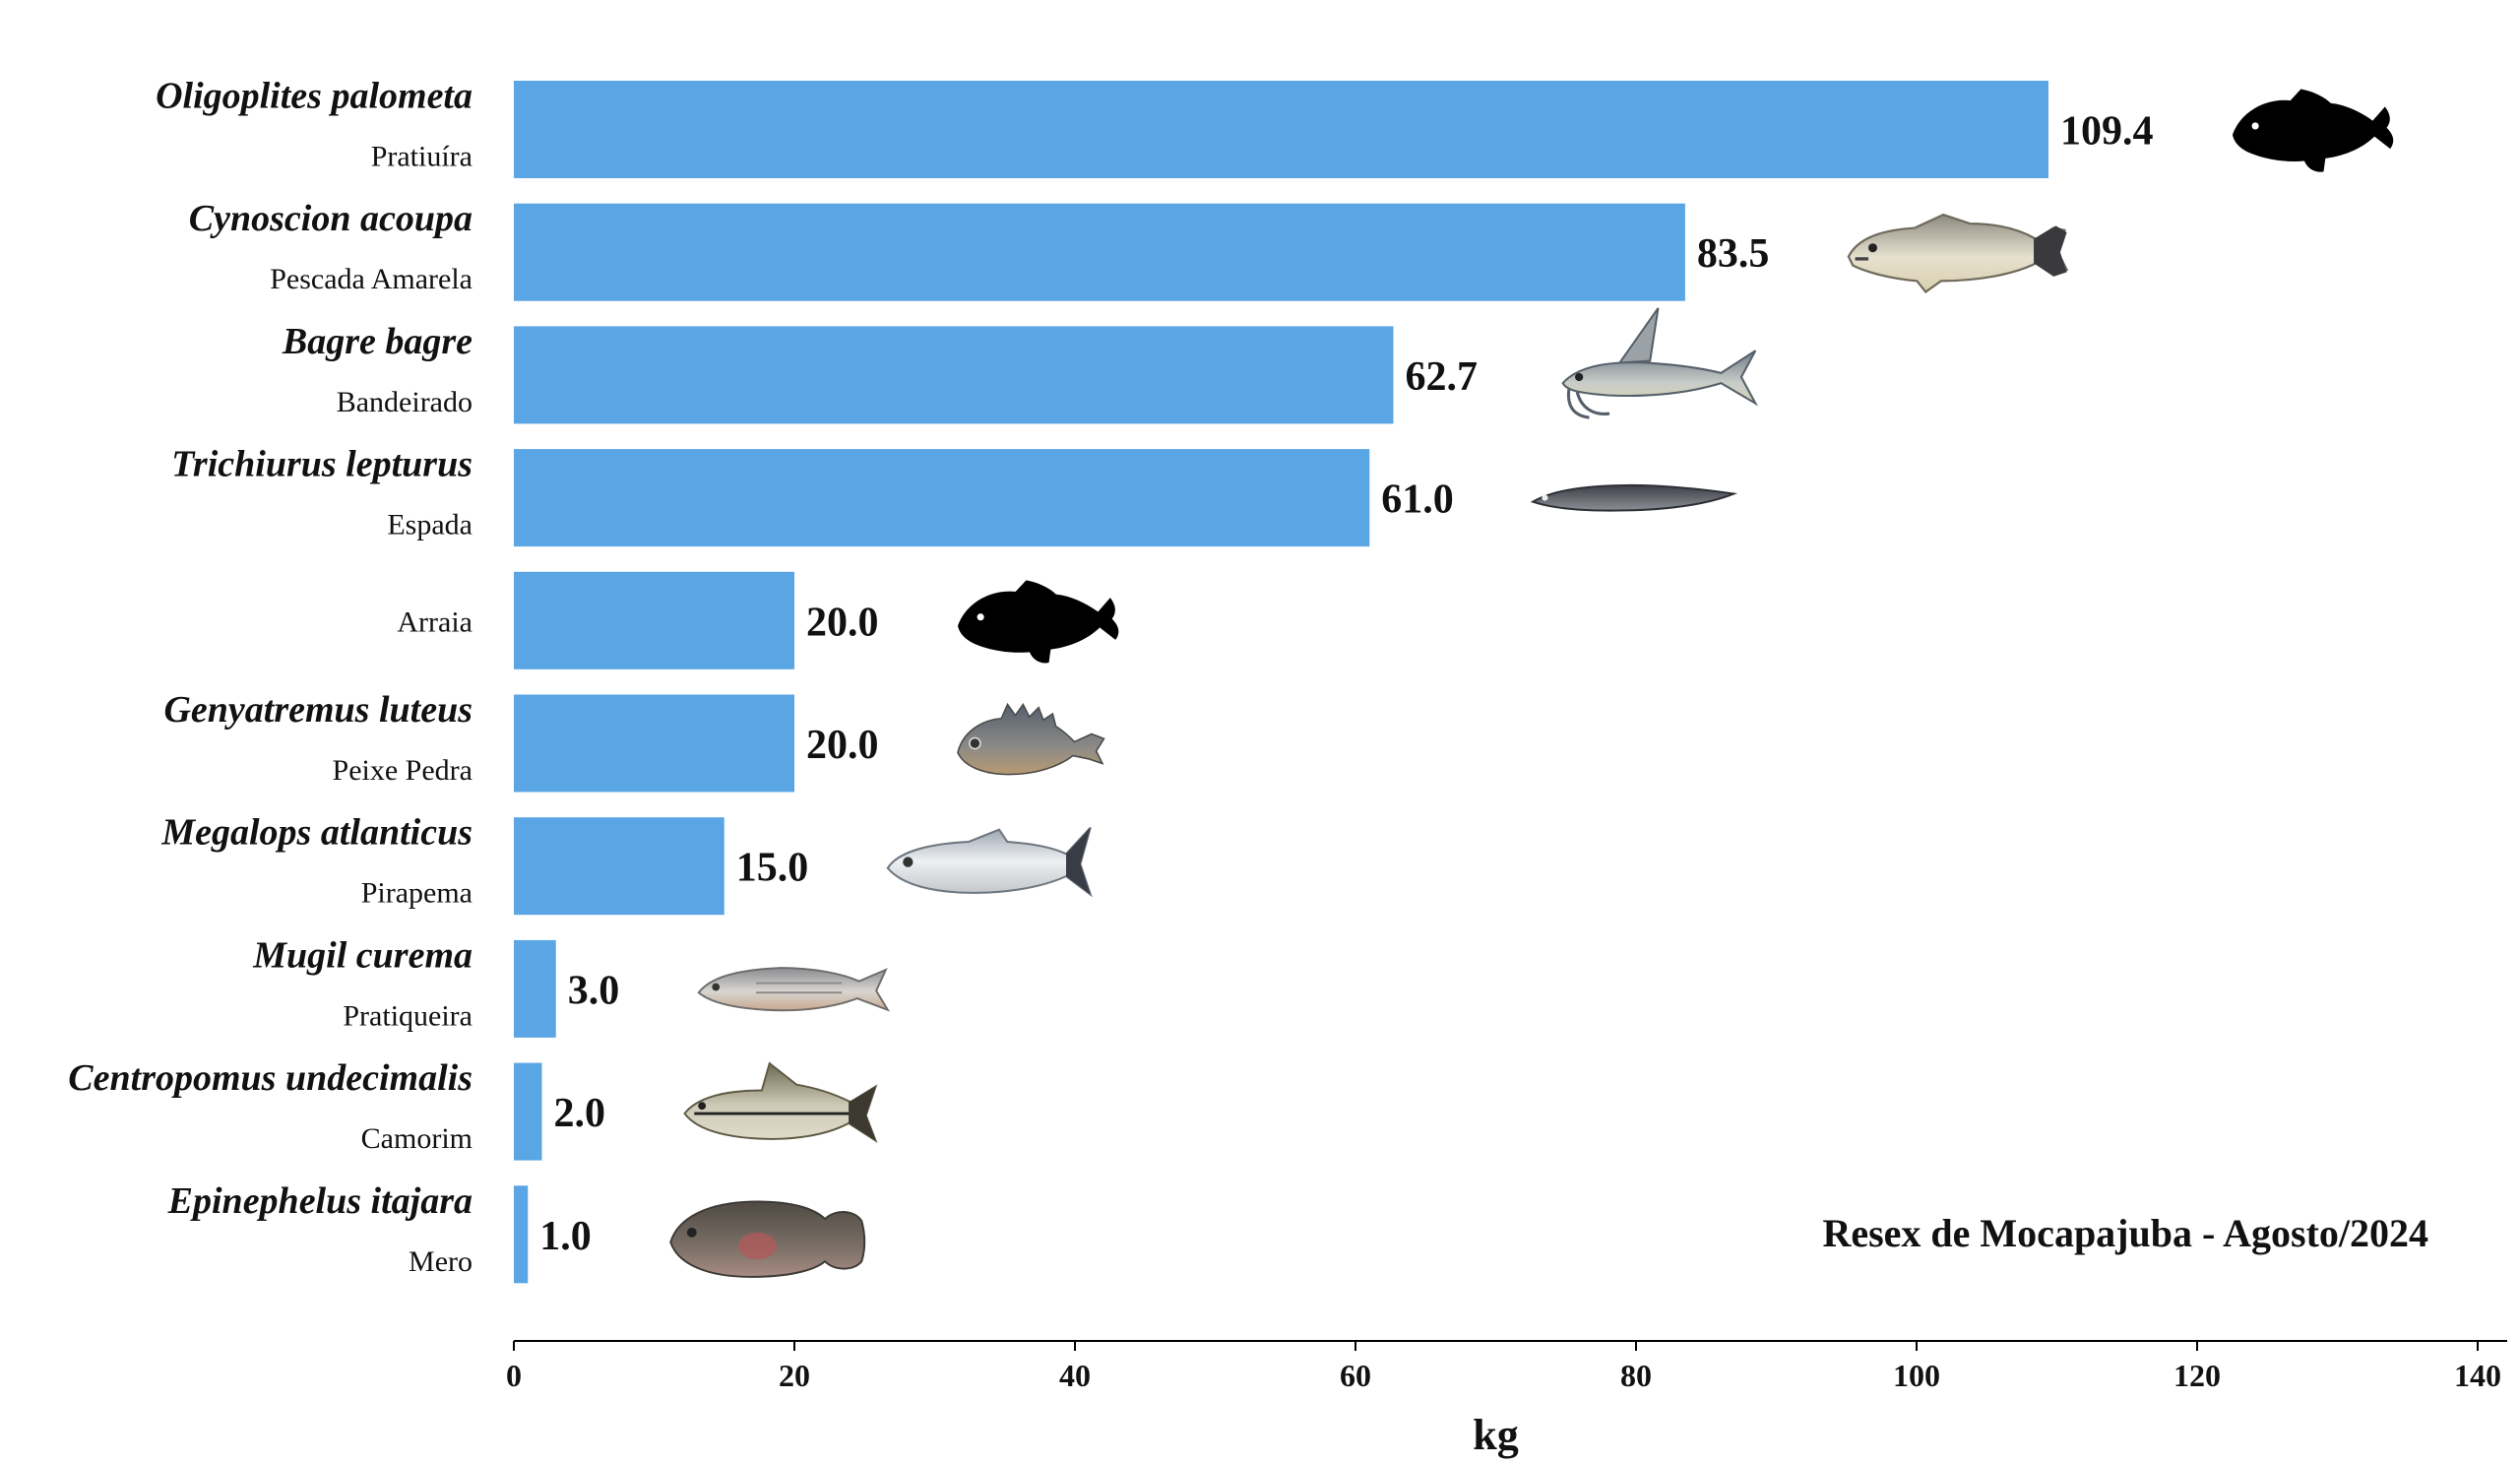 This screenshot has width=2520, height=1464. I want to click on species-common-name: Camorim, so click(416, 1138).